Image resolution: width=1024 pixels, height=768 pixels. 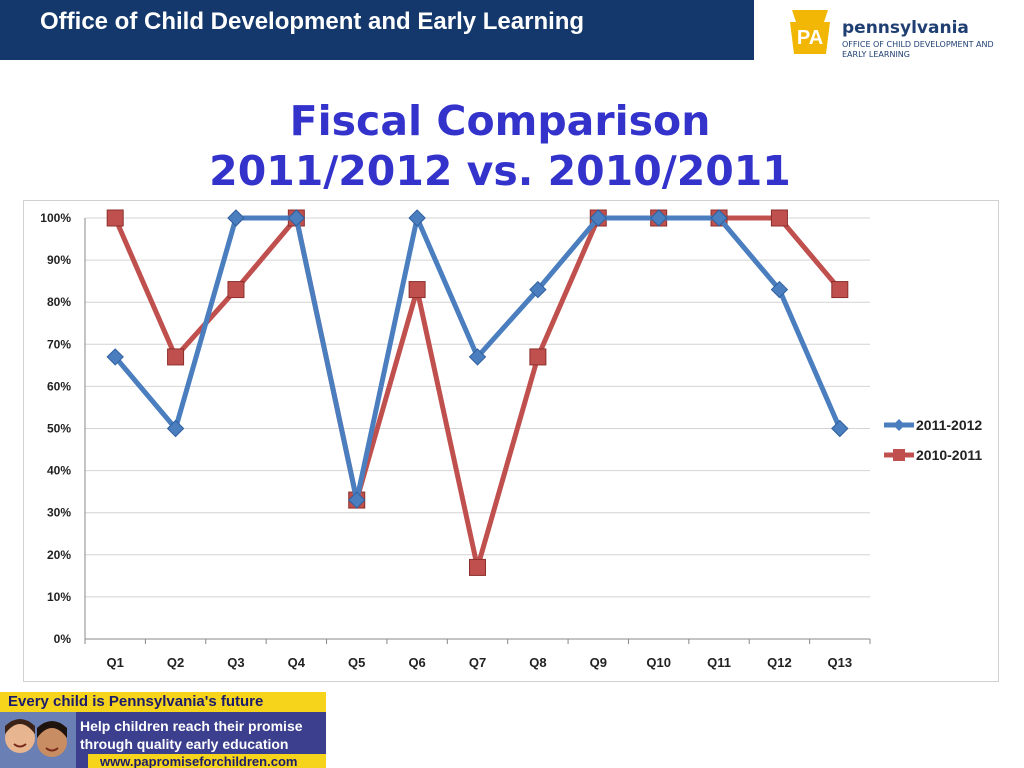 What do you see at coordinates (38, 740) in the screenshot?
I see `children-photo-icon` at bounding box center [38, 740].